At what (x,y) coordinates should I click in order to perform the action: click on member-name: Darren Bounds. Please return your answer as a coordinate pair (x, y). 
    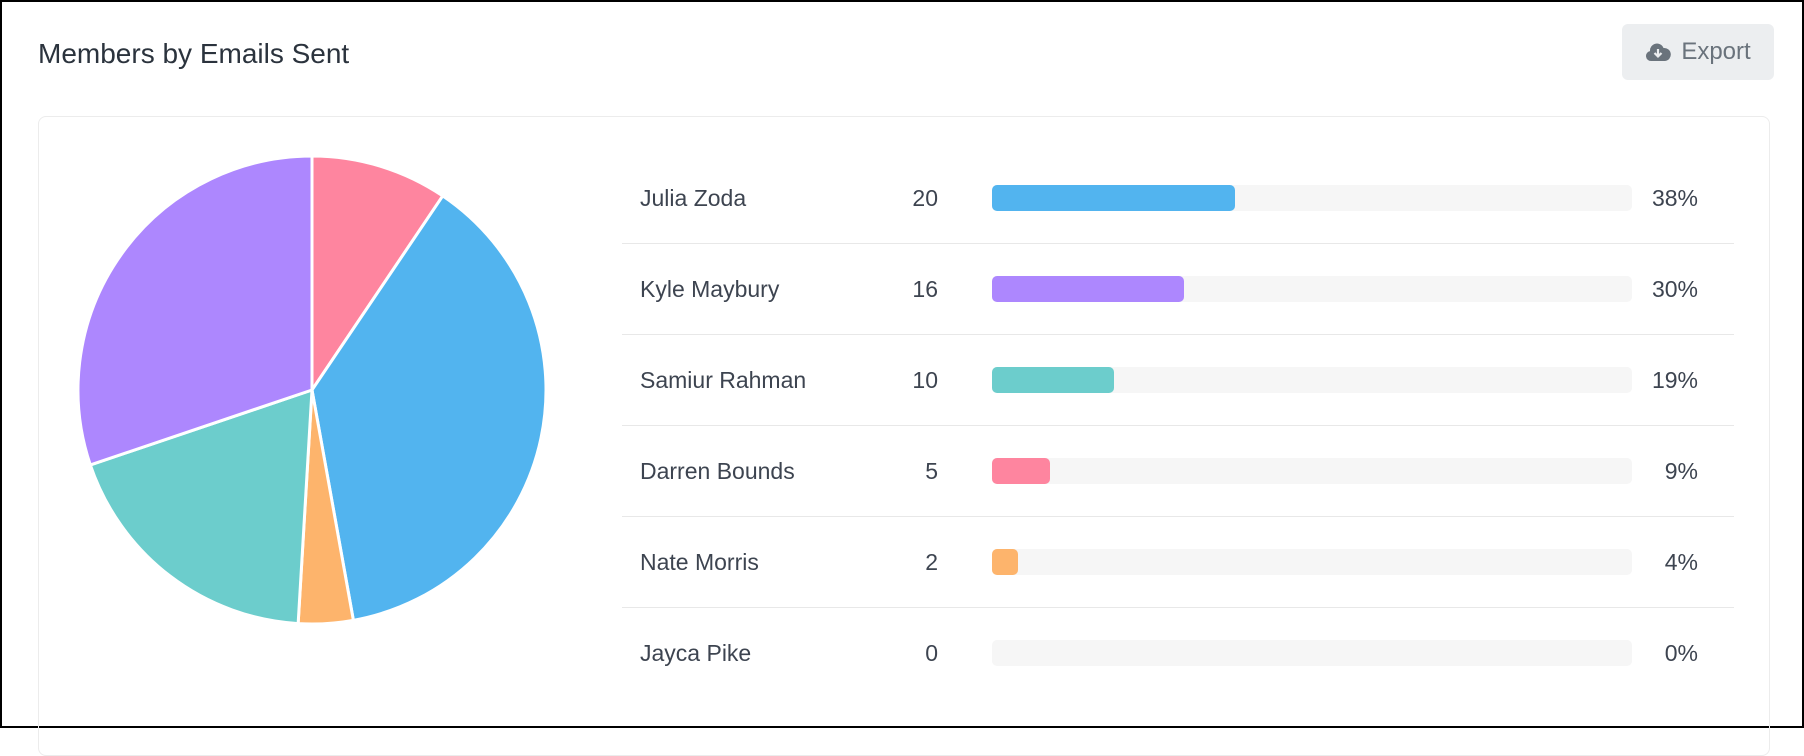
    Looking at the image, I should click on (717, 470).